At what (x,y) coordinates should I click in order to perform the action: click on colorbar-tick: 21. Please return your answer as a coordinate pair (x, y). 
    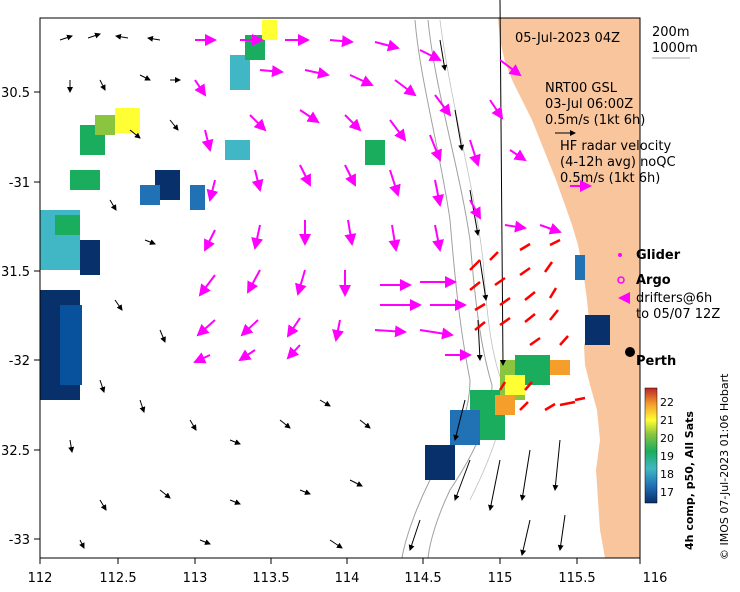
    Looking at the image, I should click on (667, 420).